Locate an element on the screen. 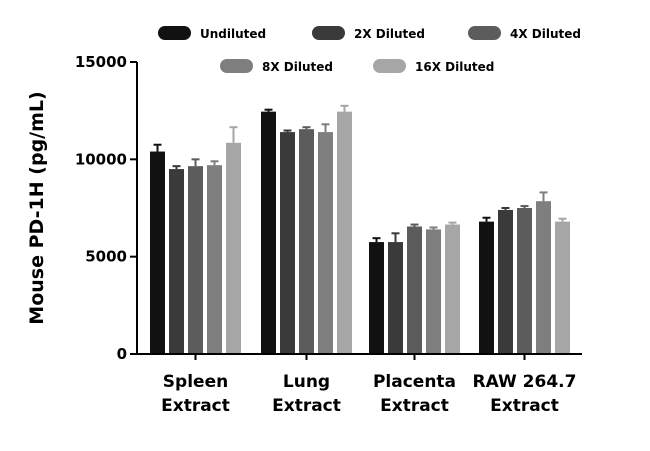 The width and height of the screenshot is (650, 451). x-tick-label: Lung is located at coordinates (306, 382).